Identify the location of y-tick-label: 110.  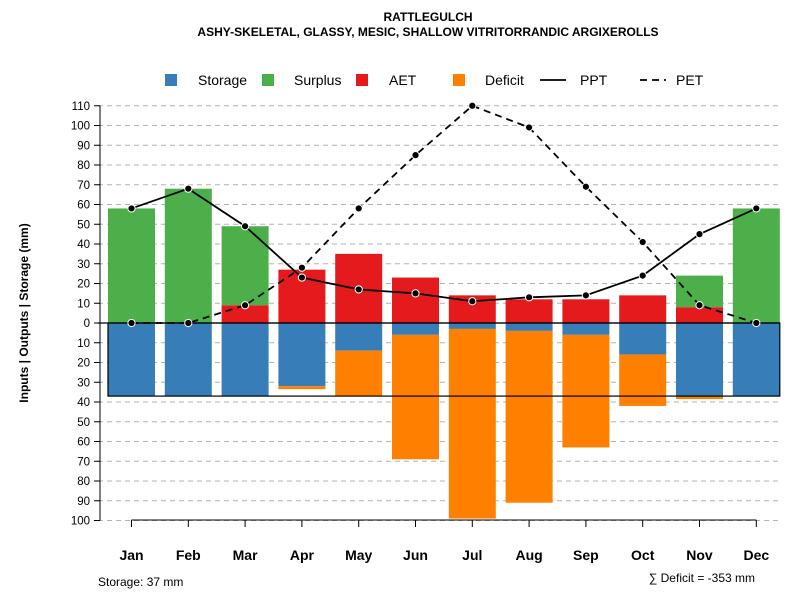
(81, 107).